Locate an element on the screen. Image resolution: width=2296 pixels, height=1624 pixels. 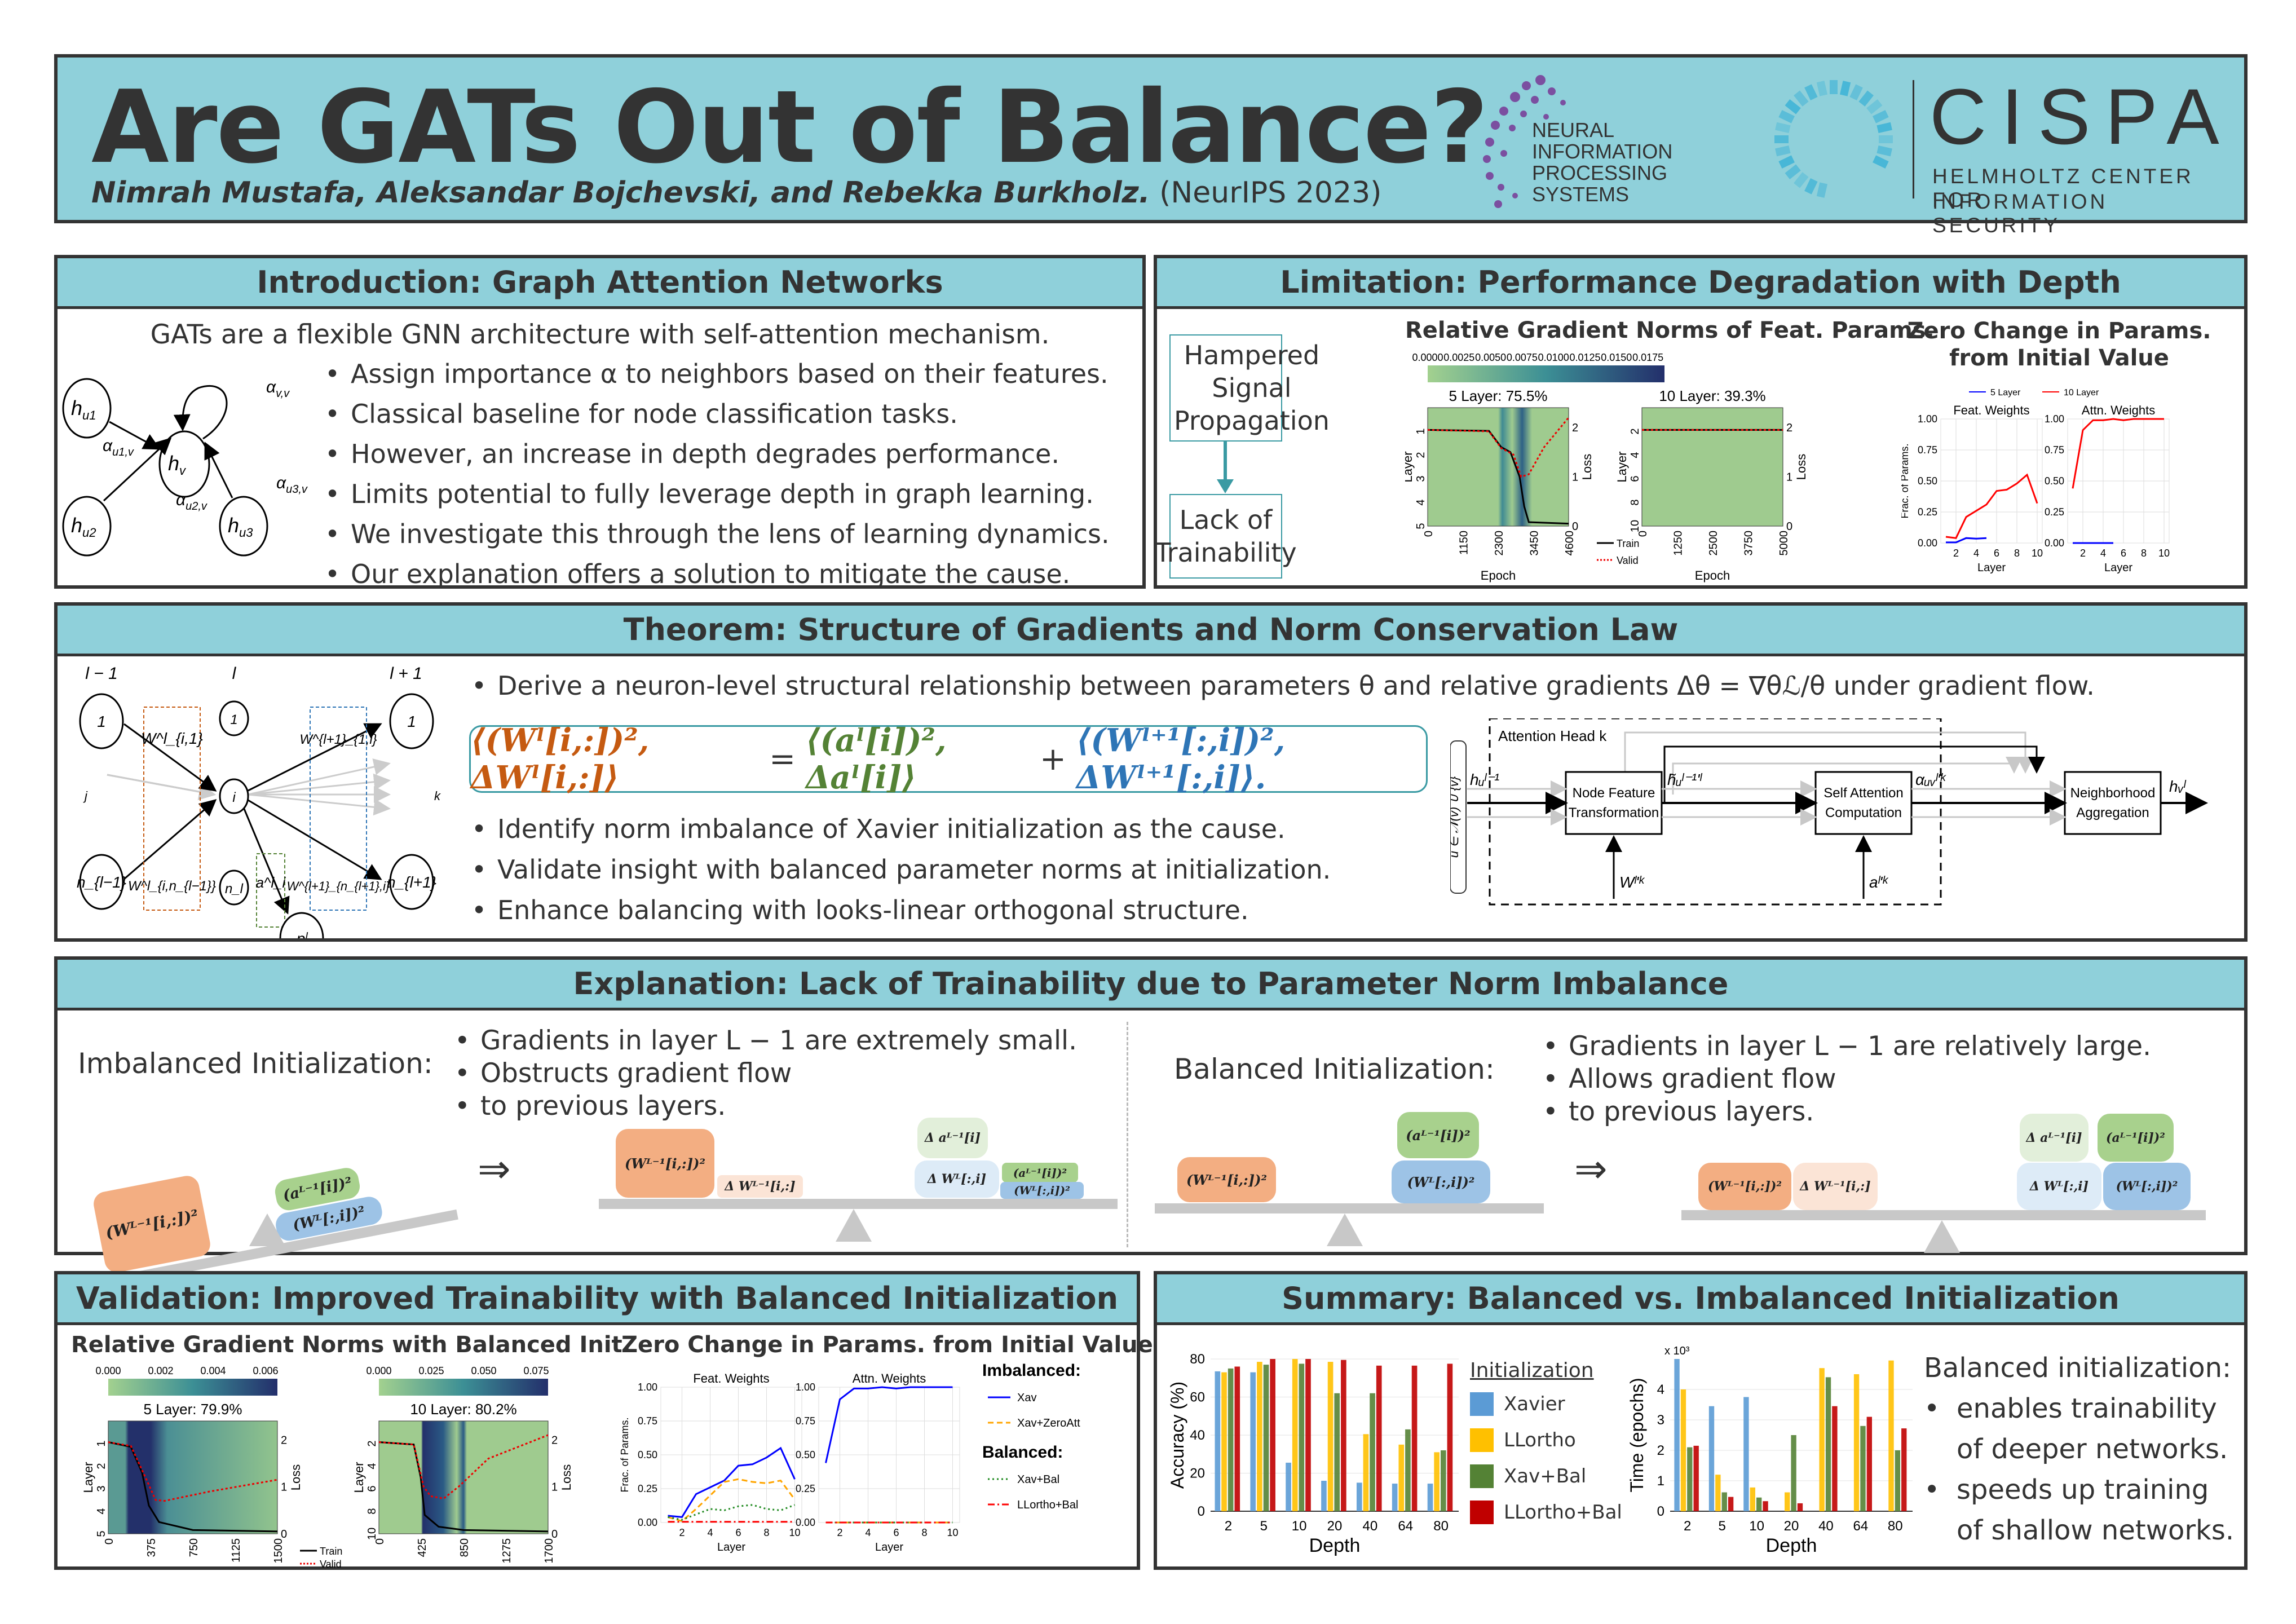
series-line-5-layer is located at coordinates (1966, 540).